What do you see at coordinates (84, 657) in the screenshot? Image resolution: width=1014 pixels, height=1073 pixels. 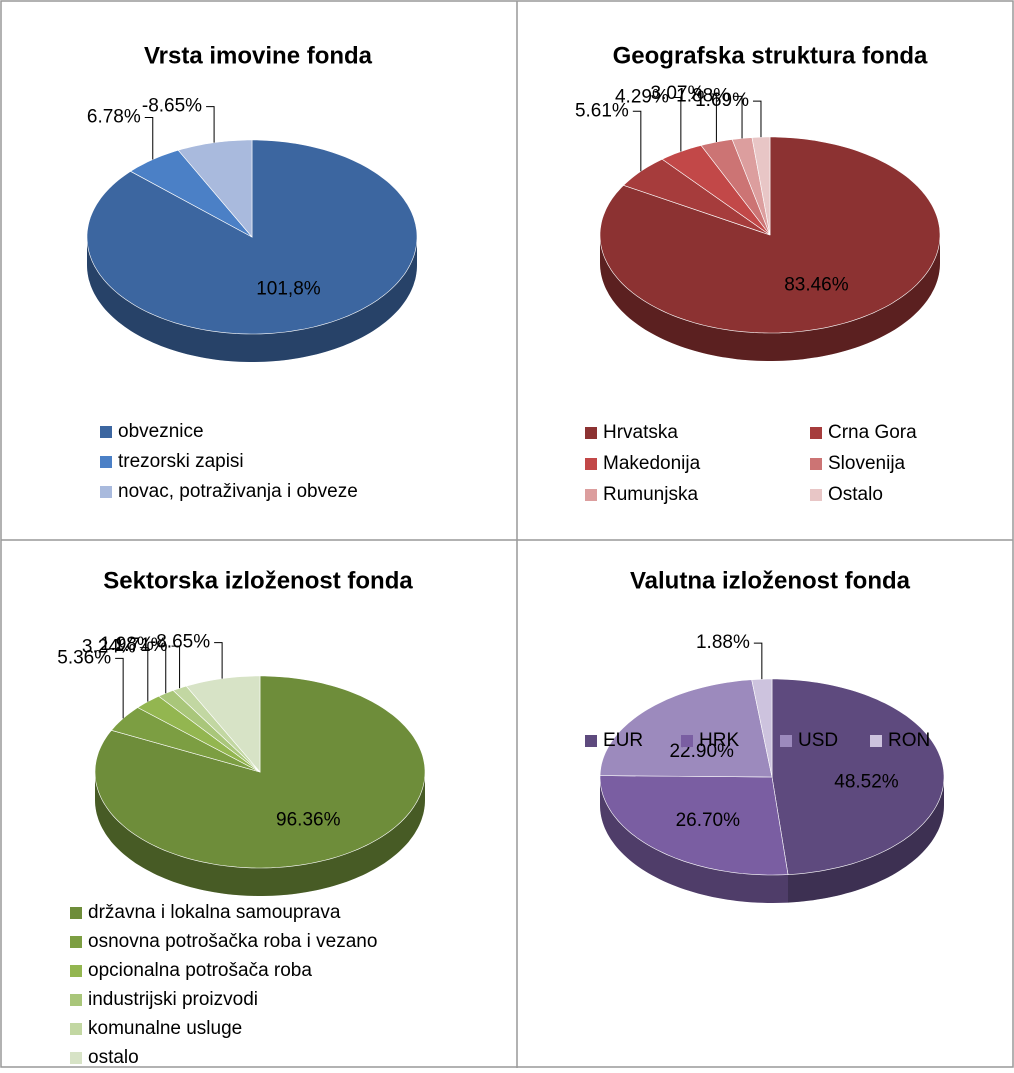 I see `data-label: 5.36%` at bounding box center [84, 657].